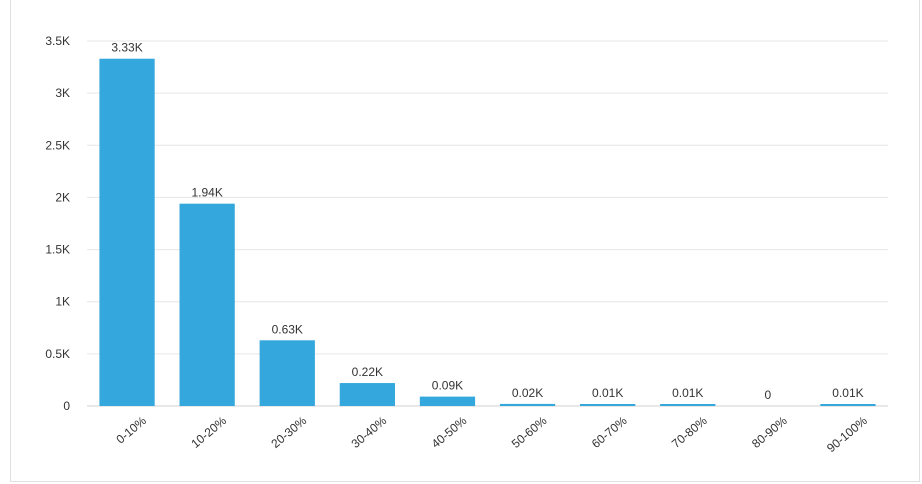 This screenshot has height=484, width=922. I want to click on x-tick-label: 90-100%, so click(847, 434).